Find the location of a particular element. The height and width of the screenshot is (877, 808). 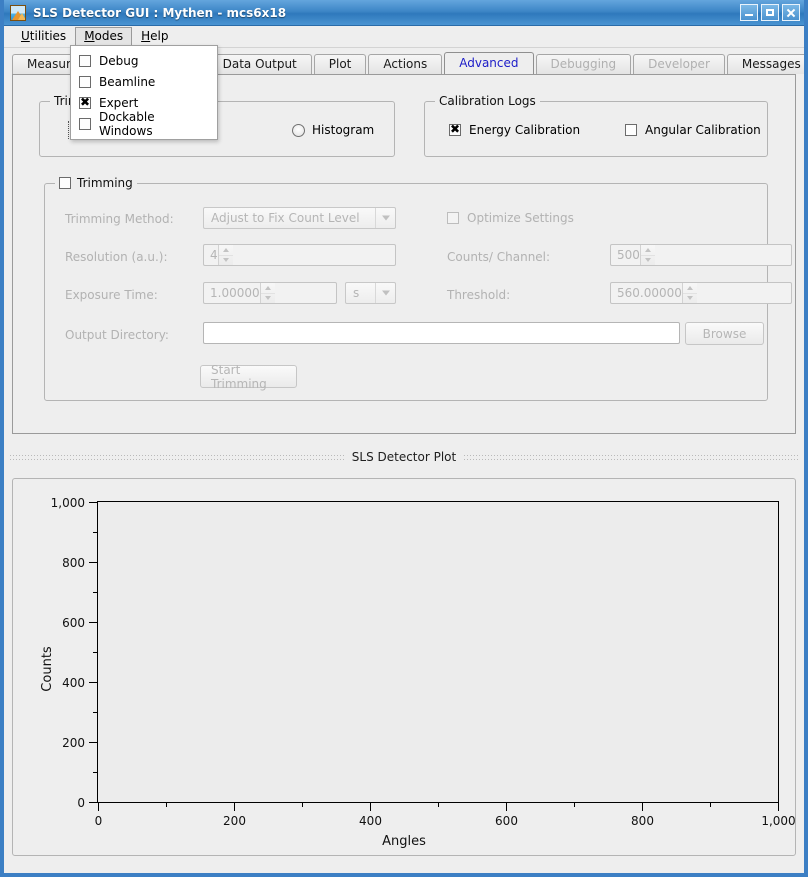

modes-dropdown-menu: Debug Beamline Expert Dockable Windows is located at coordinates (144, 92).